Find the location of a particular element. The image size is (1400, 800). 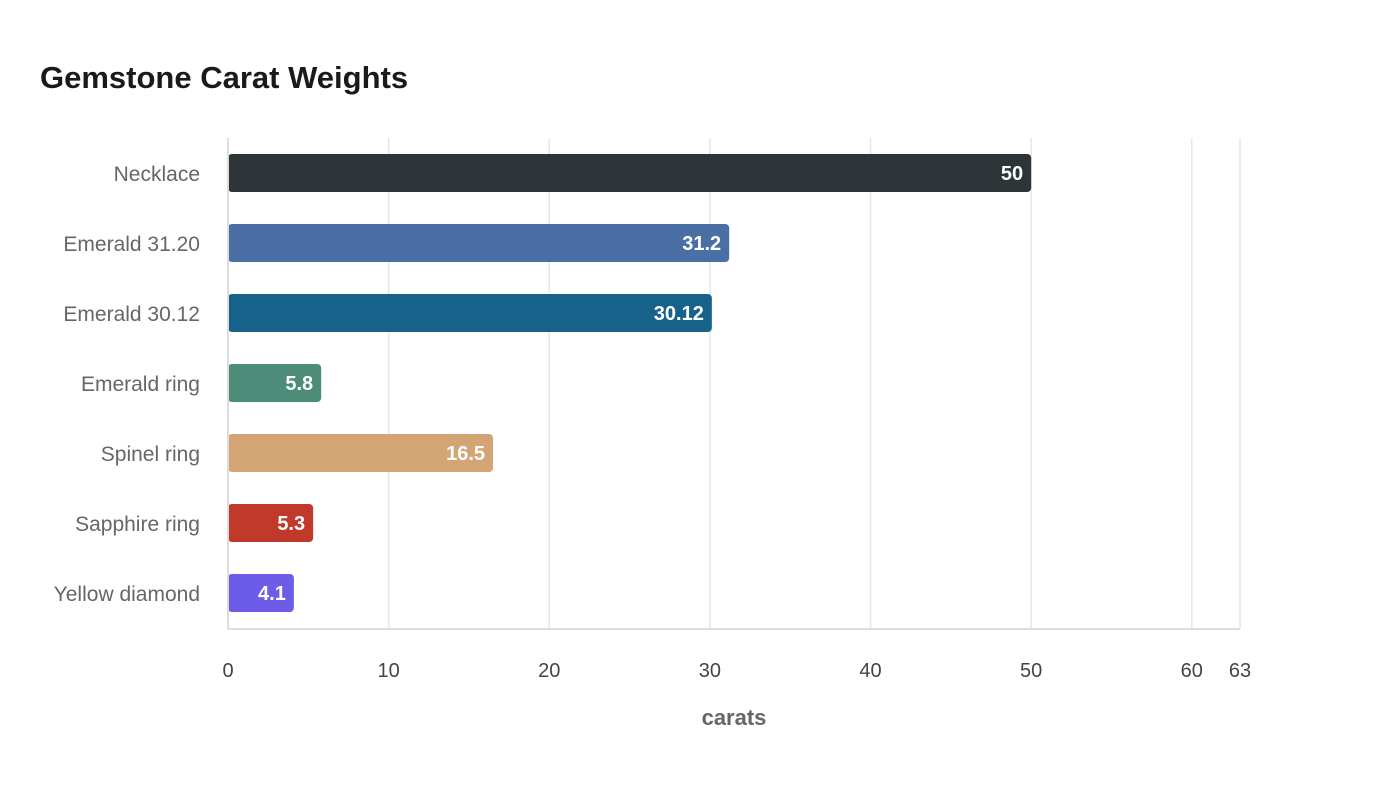

bar-value-label-0: 50 is located at coordinates (1012, 174).